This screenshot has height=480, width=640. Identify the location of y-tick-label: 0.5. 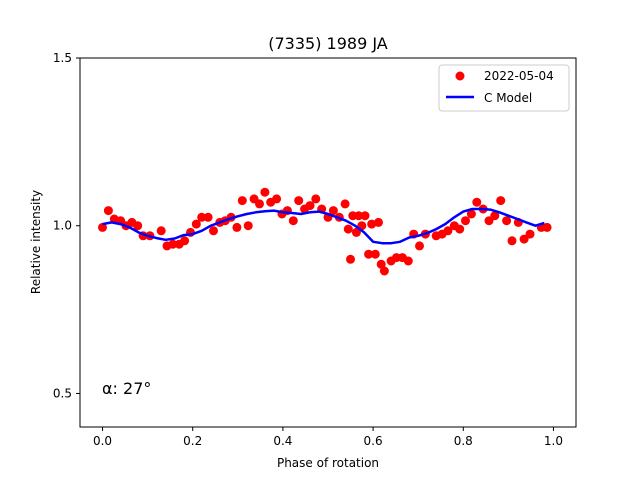
(62, 393).